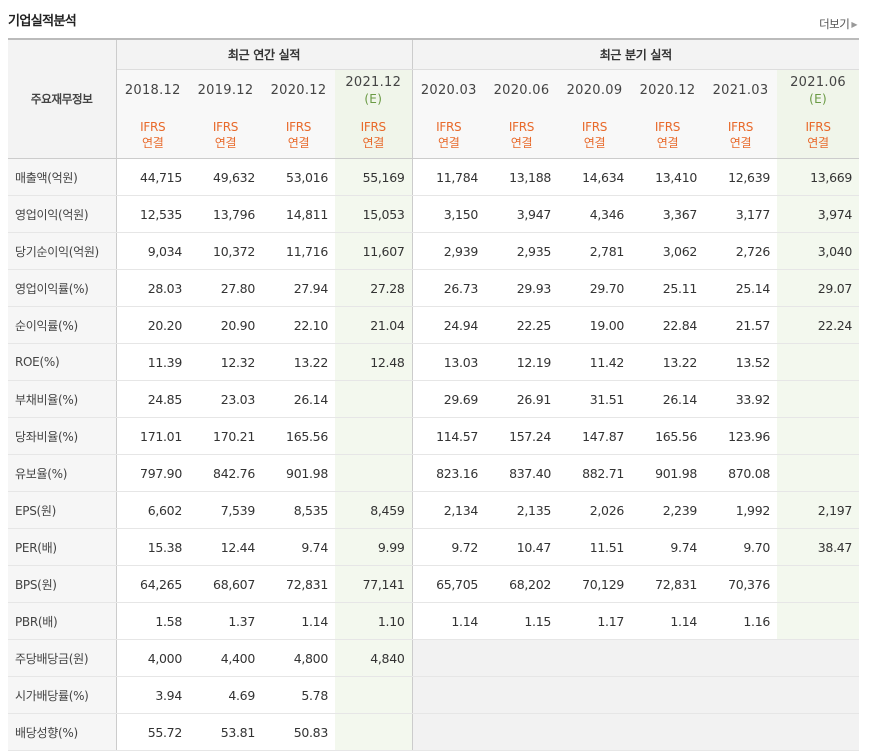 The width and height of the screenshot is (875, 751). Describe the element at coordinates (595, 251) in the screenshot. I see `quarter-value-cell: 2,781` at that location.